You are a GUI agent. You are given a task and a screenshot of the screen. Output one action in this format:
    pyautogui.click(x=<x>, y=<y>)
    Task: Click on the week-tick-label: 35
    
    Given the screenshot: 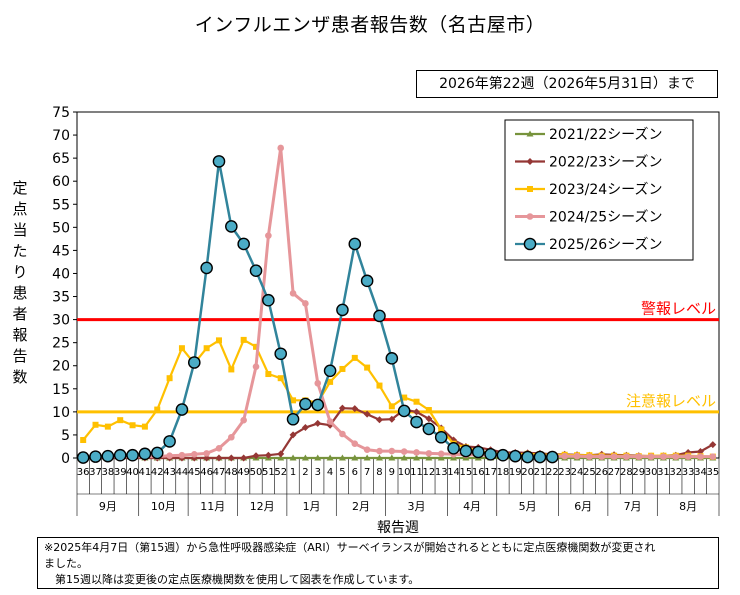 What is the action you would take?
    pyautogui.click(x=712, y=472)
    